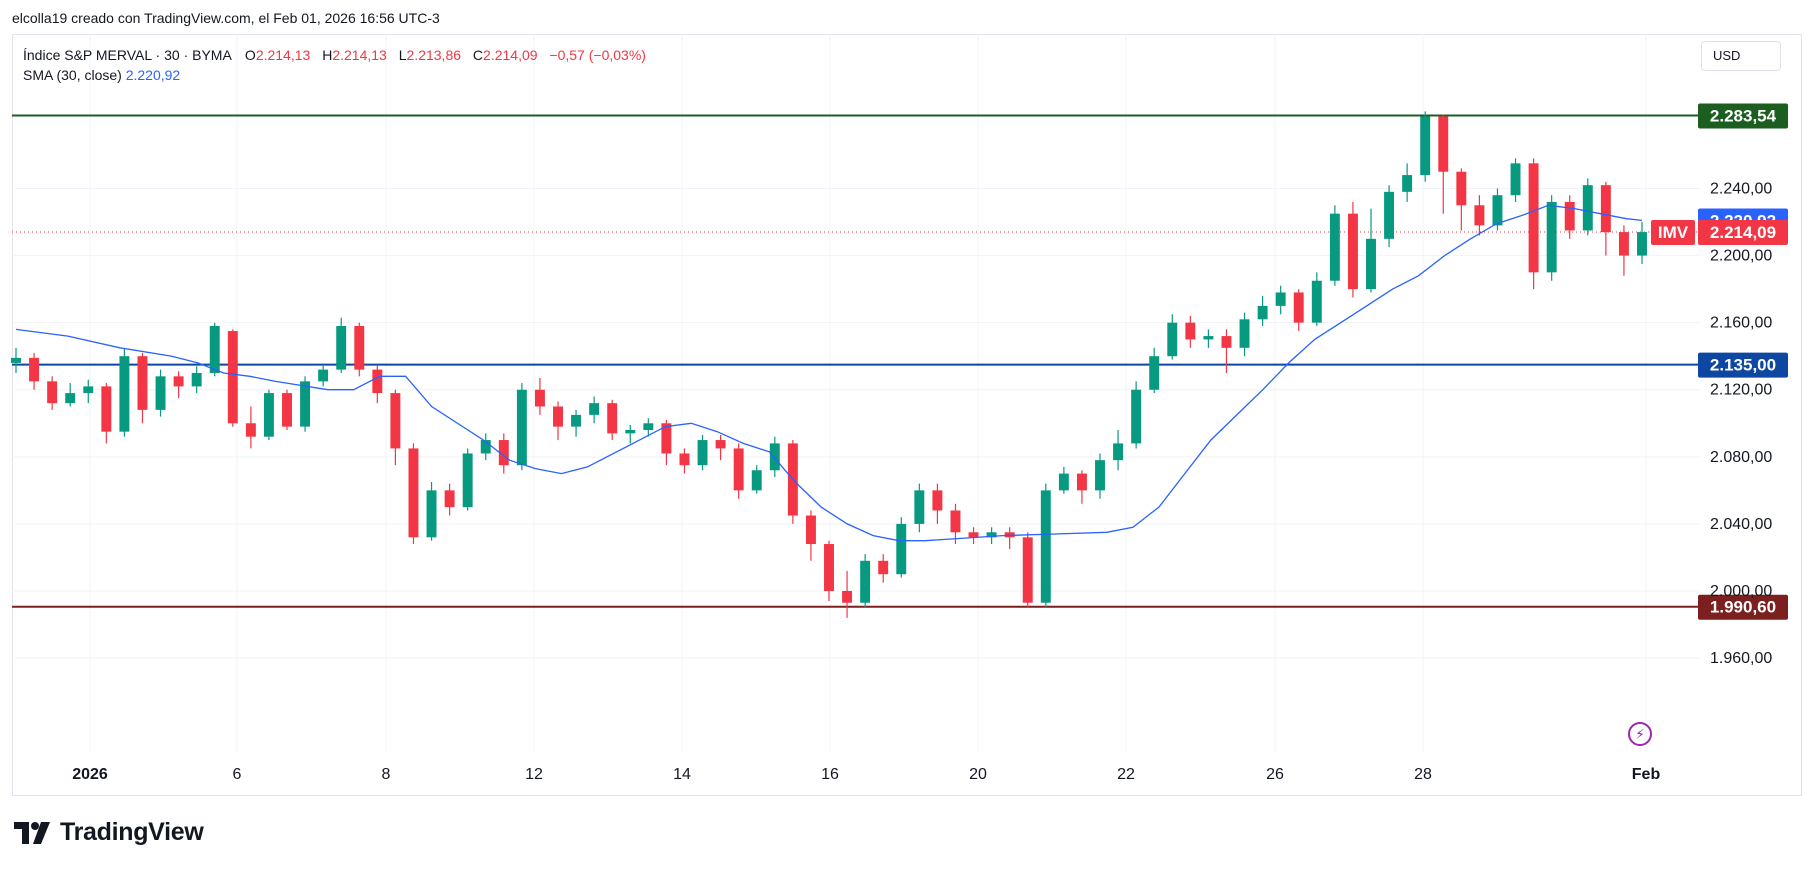  I want to click on level-price-label: 2.135,00, so click(1743, 365).